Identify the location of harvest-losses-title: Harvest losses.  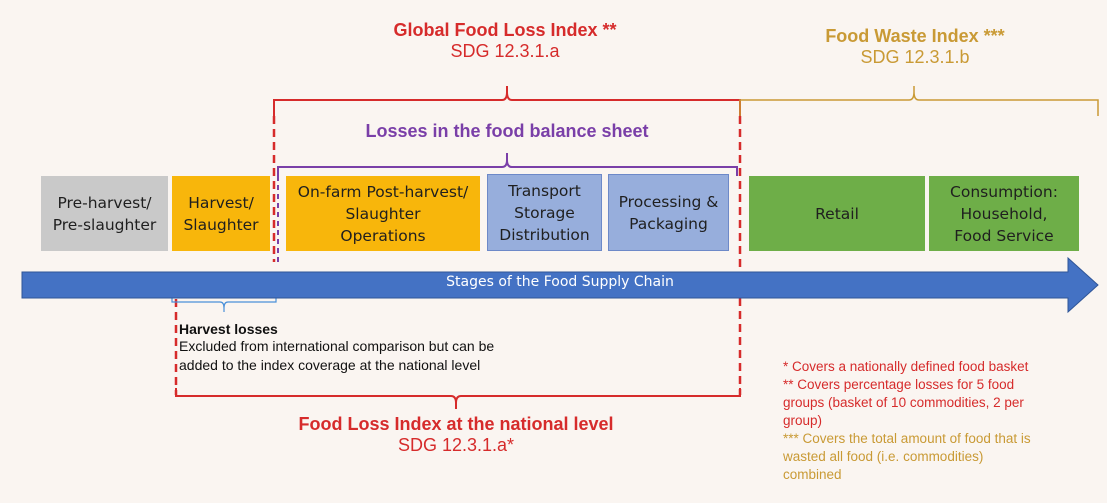
(228, 329).